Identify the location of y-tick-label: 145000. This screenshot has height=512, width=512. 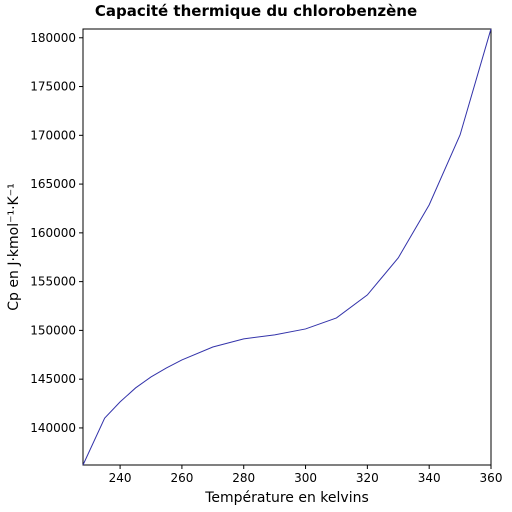
(53, 379).